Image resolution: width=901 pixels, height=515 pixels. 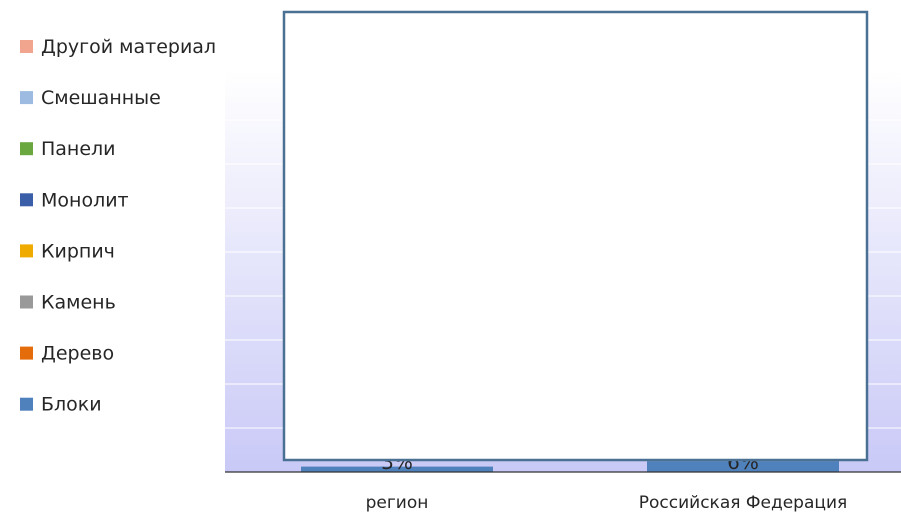 I want to click on legend-label: Камень, so click(x=78, y=303).